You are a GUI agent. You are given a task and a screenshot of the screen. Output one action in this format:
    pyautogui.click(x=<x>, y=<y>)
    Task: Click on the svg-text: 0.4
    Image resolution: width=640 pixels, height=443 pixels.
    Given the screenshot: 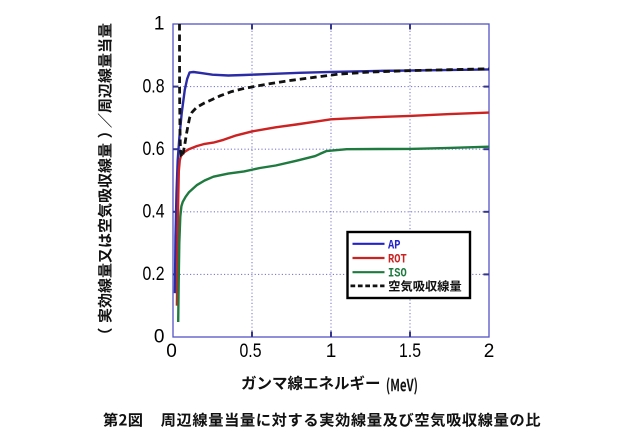 What is the action you would take?
    pyautogui.click(x=154, y=212)
    